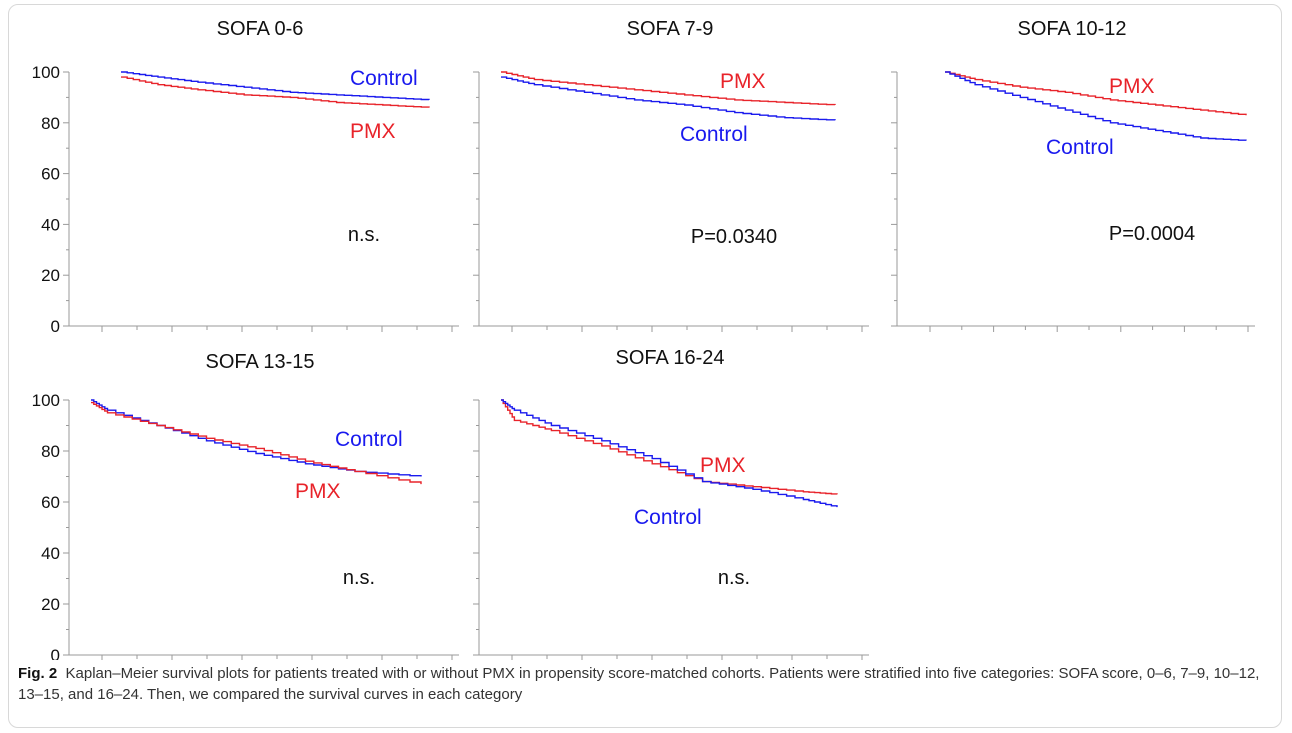 This screenshot has width=1292, height=733. Describe the element at coordinates (670, 29) in the screenshot. I see `panel-title: SOFA 7-9` at that location.